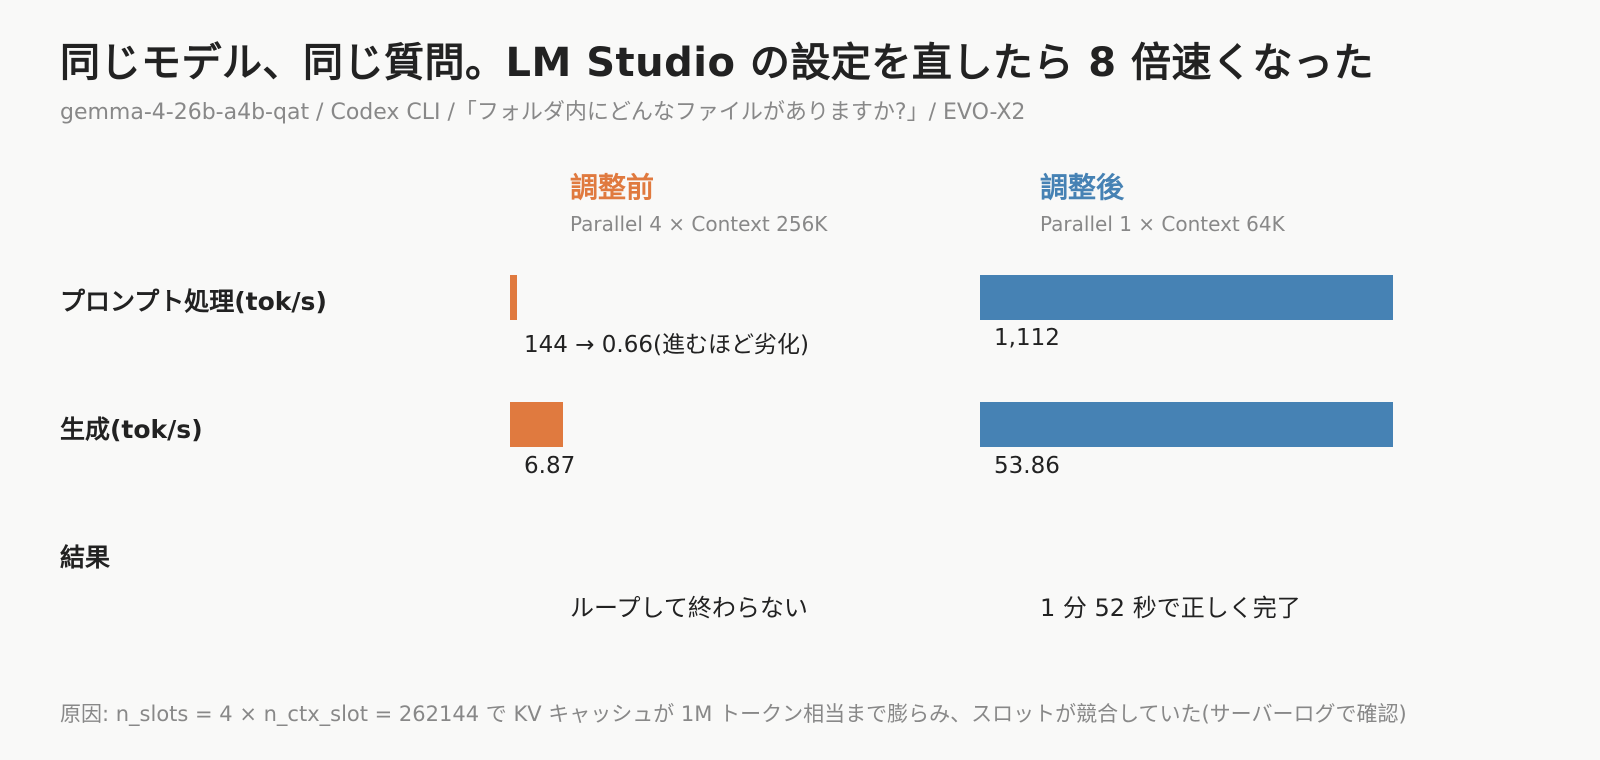 Image resolution: width=1600 pixels, height=760 pixels. What do you see at coordinates (698, 201) in the screenshot?
I see `column-header-before: 調整前 Parallel 4 × Context 256K` at bounding box center [698, 201].